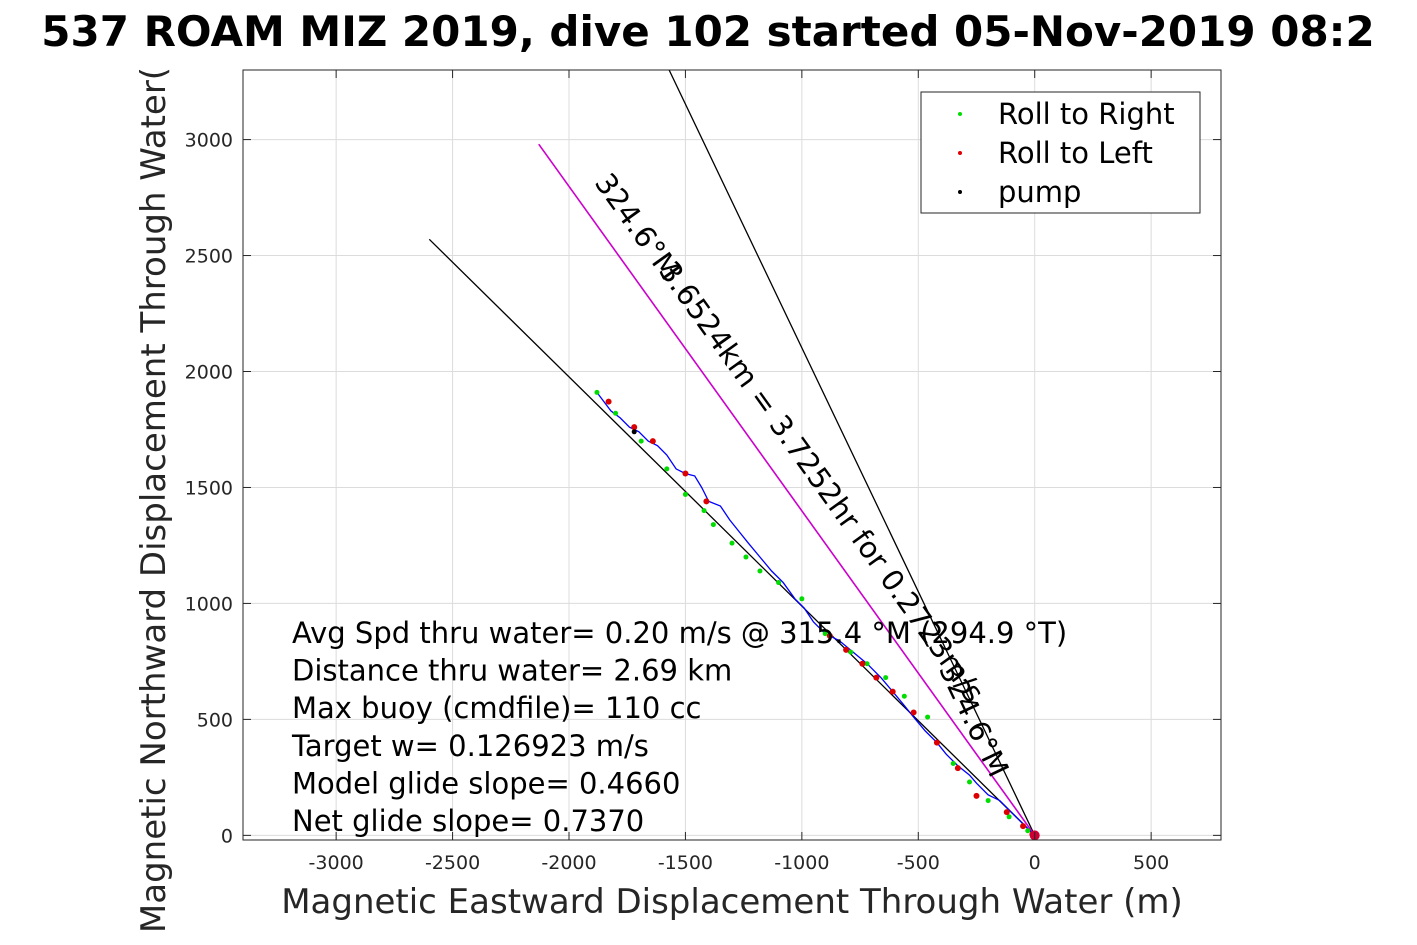 Image resolution: width=1417 pixels, height=945 pixels. I want to click on legend: Roll to Right Roll to Left pump, so click(1060, 152).